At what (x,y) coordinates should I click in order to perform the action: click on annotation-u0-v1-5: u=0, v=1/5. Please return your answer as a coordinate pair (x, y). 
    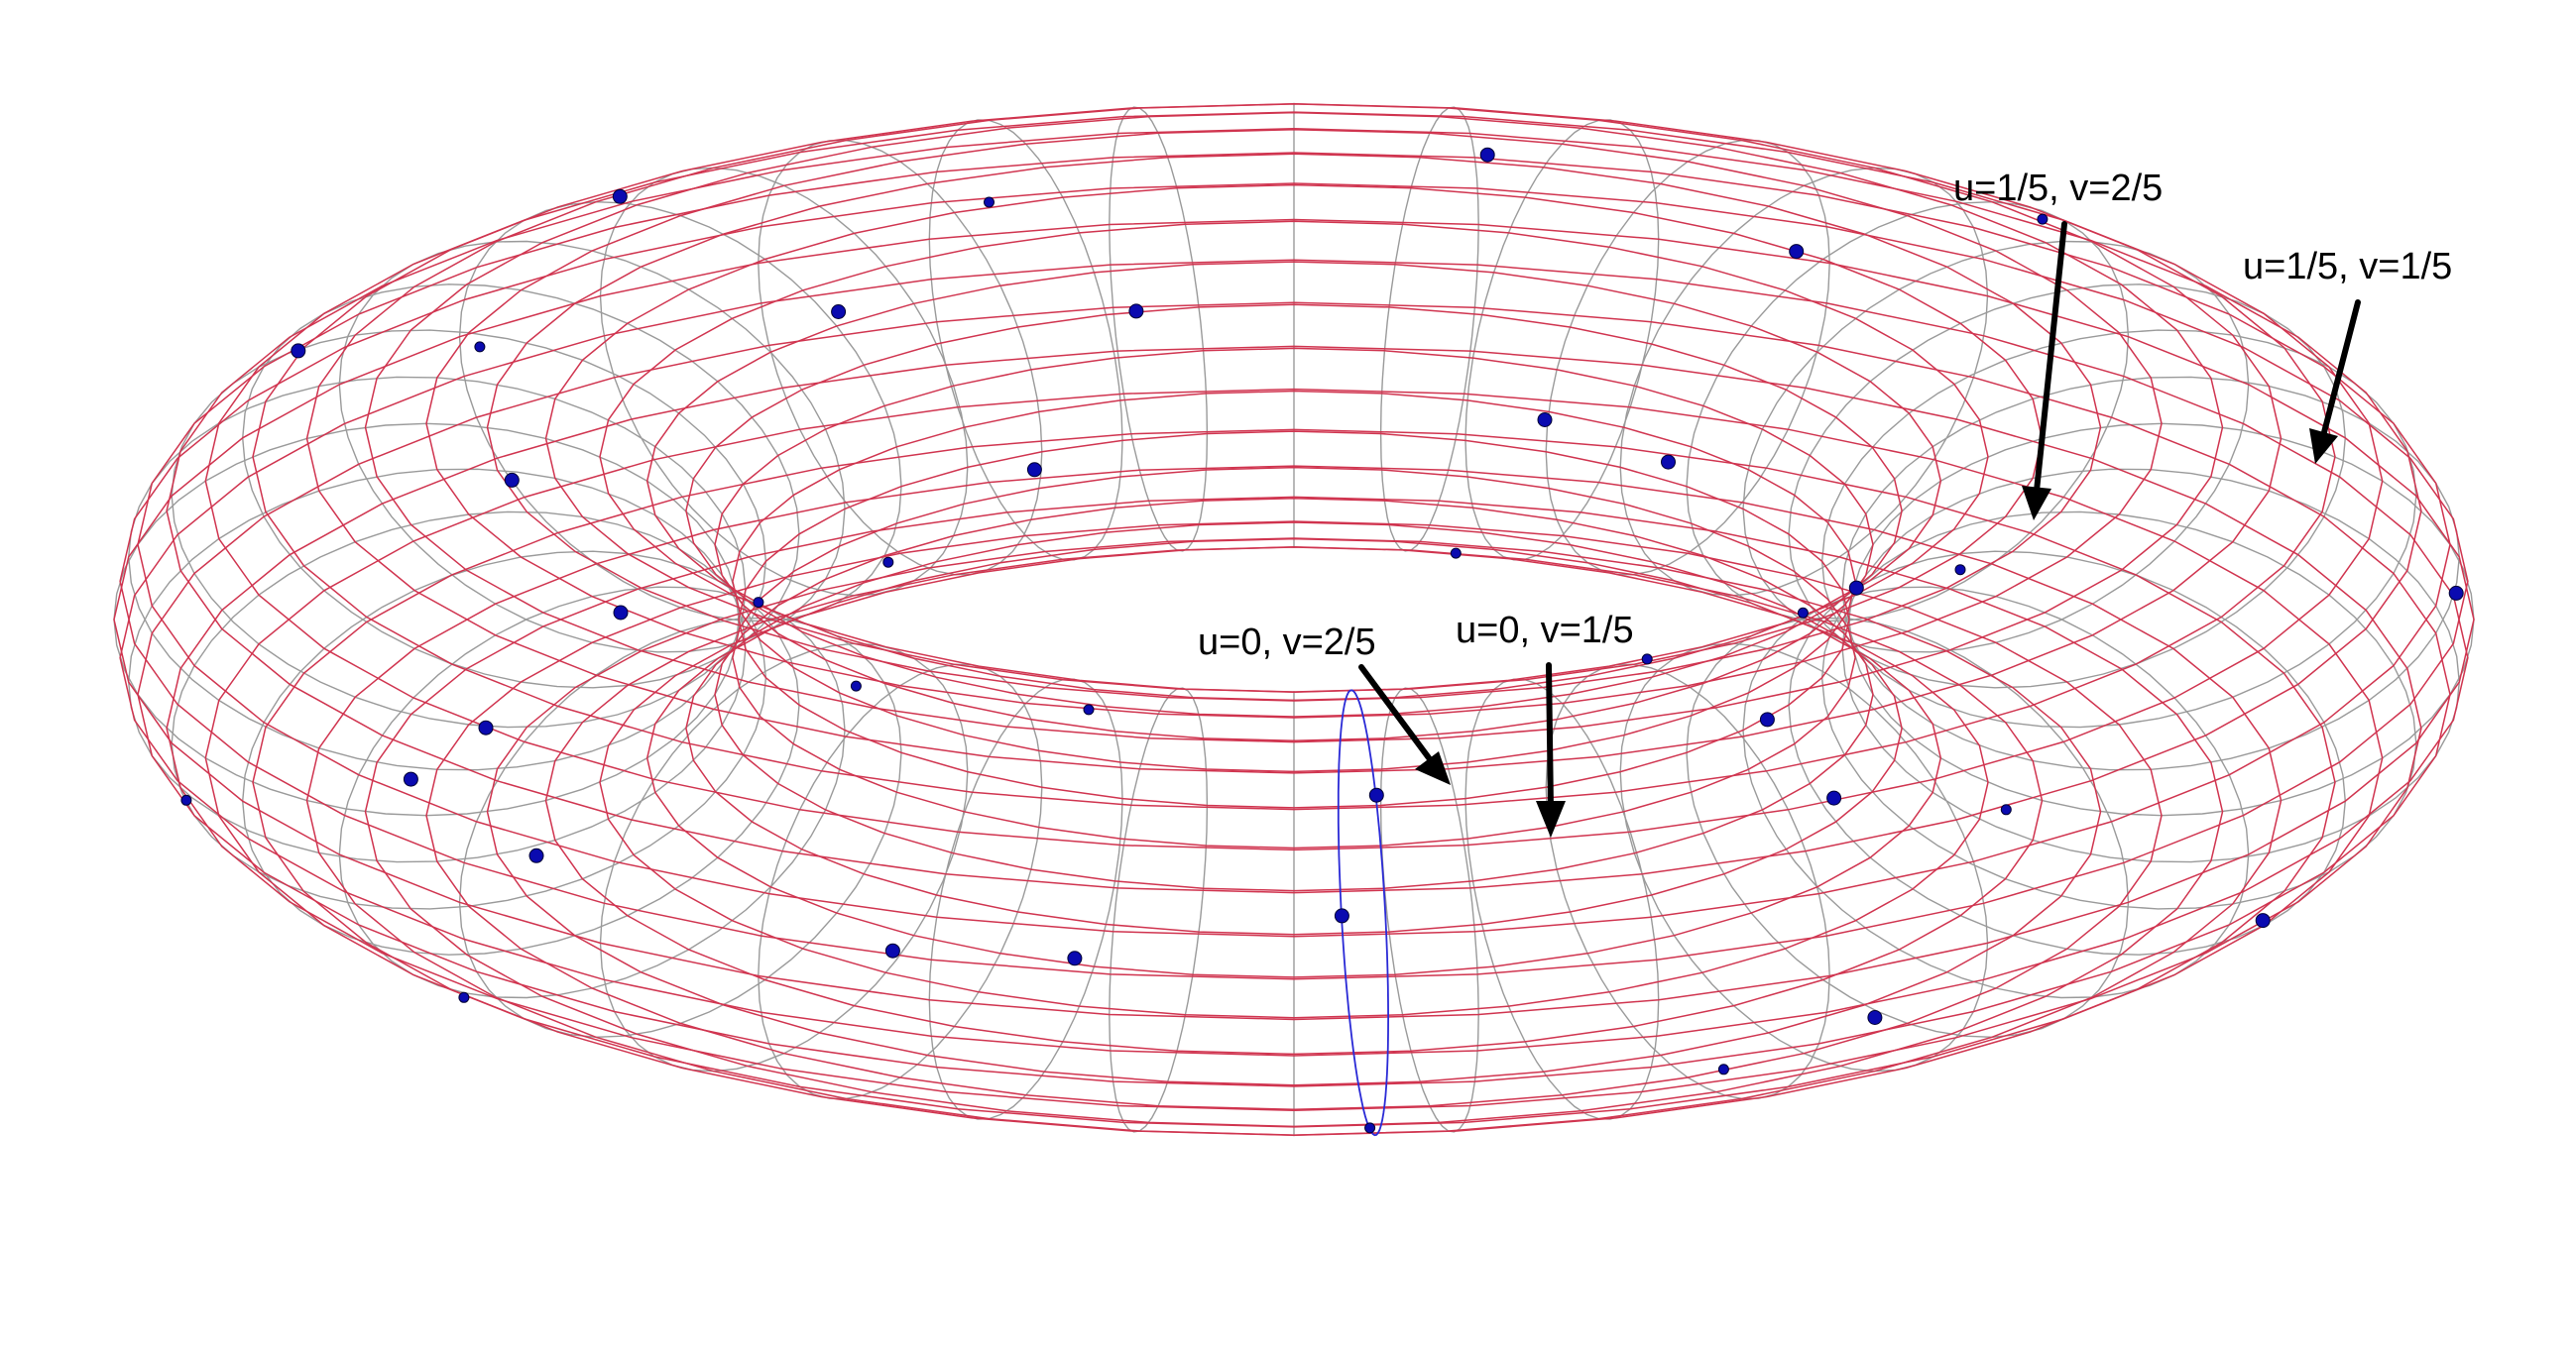
    Looking at the image, I should click on (1545, 724).